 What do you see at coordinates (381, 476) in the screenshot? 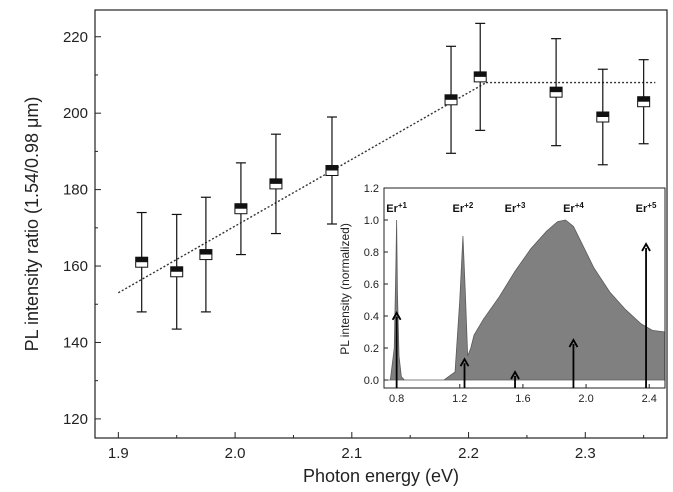
I see `x-axis-title: Photon energy (eV)` at bounding box center [381, 476].